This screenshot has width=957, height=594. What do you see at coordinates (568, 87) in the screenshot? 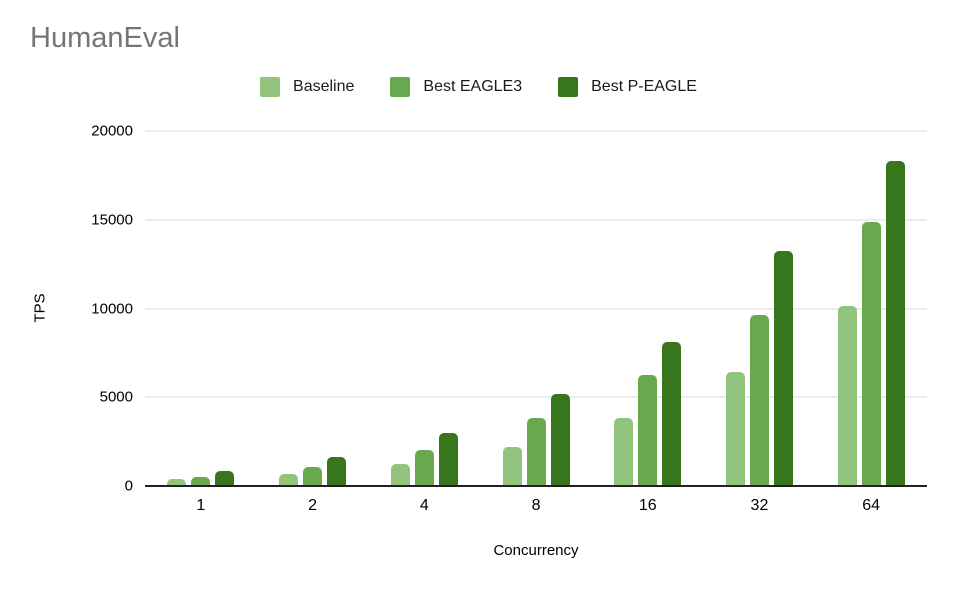
I see `legend-swatch-best-p-eagle` at bounding box center [568, 87].